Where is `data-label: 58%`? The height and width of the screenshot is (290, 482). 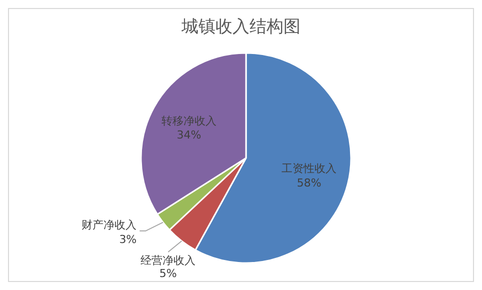 data-label: 58% is located at coordinates (309, 183).